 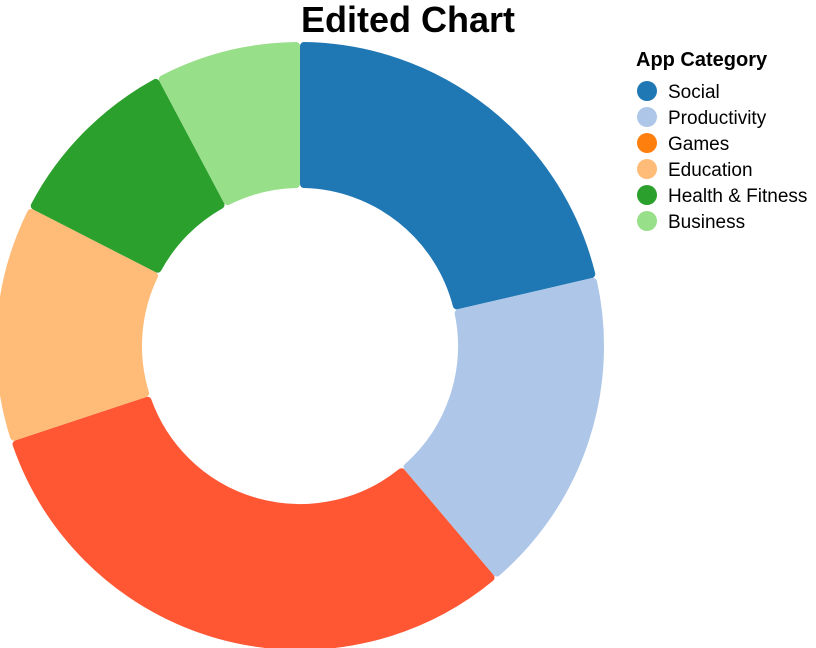 I want to click on legend-label-education: Education, so click(x=710, y=170).